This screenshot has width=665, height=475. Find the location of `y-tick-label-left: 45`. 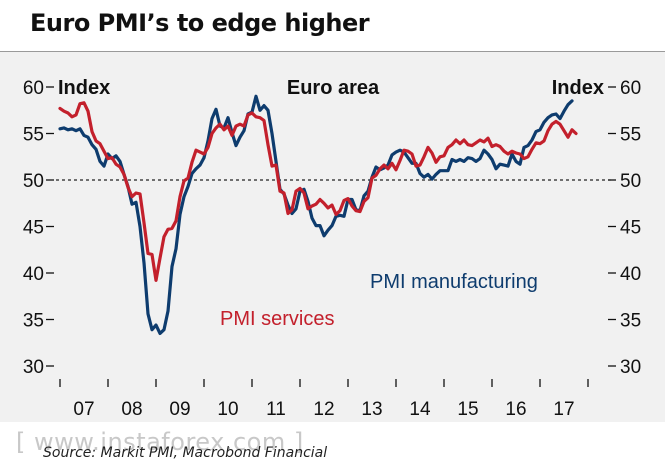

y-tick-label-left: 45 is located at coordinates (33, 228).